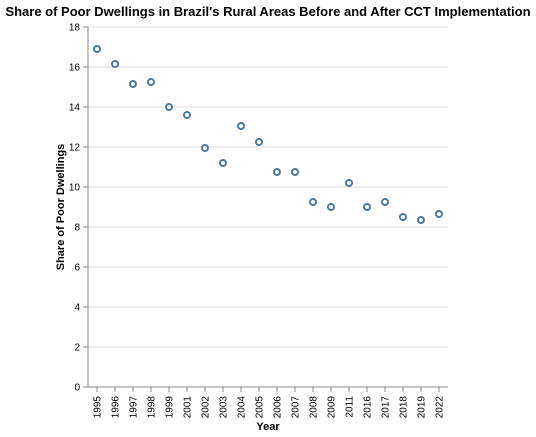 The image size is (536, 437). What do you see at coordinates (151, 82) in the screenshot?
I see `data-point-1998` at bounding box center [151, 82].